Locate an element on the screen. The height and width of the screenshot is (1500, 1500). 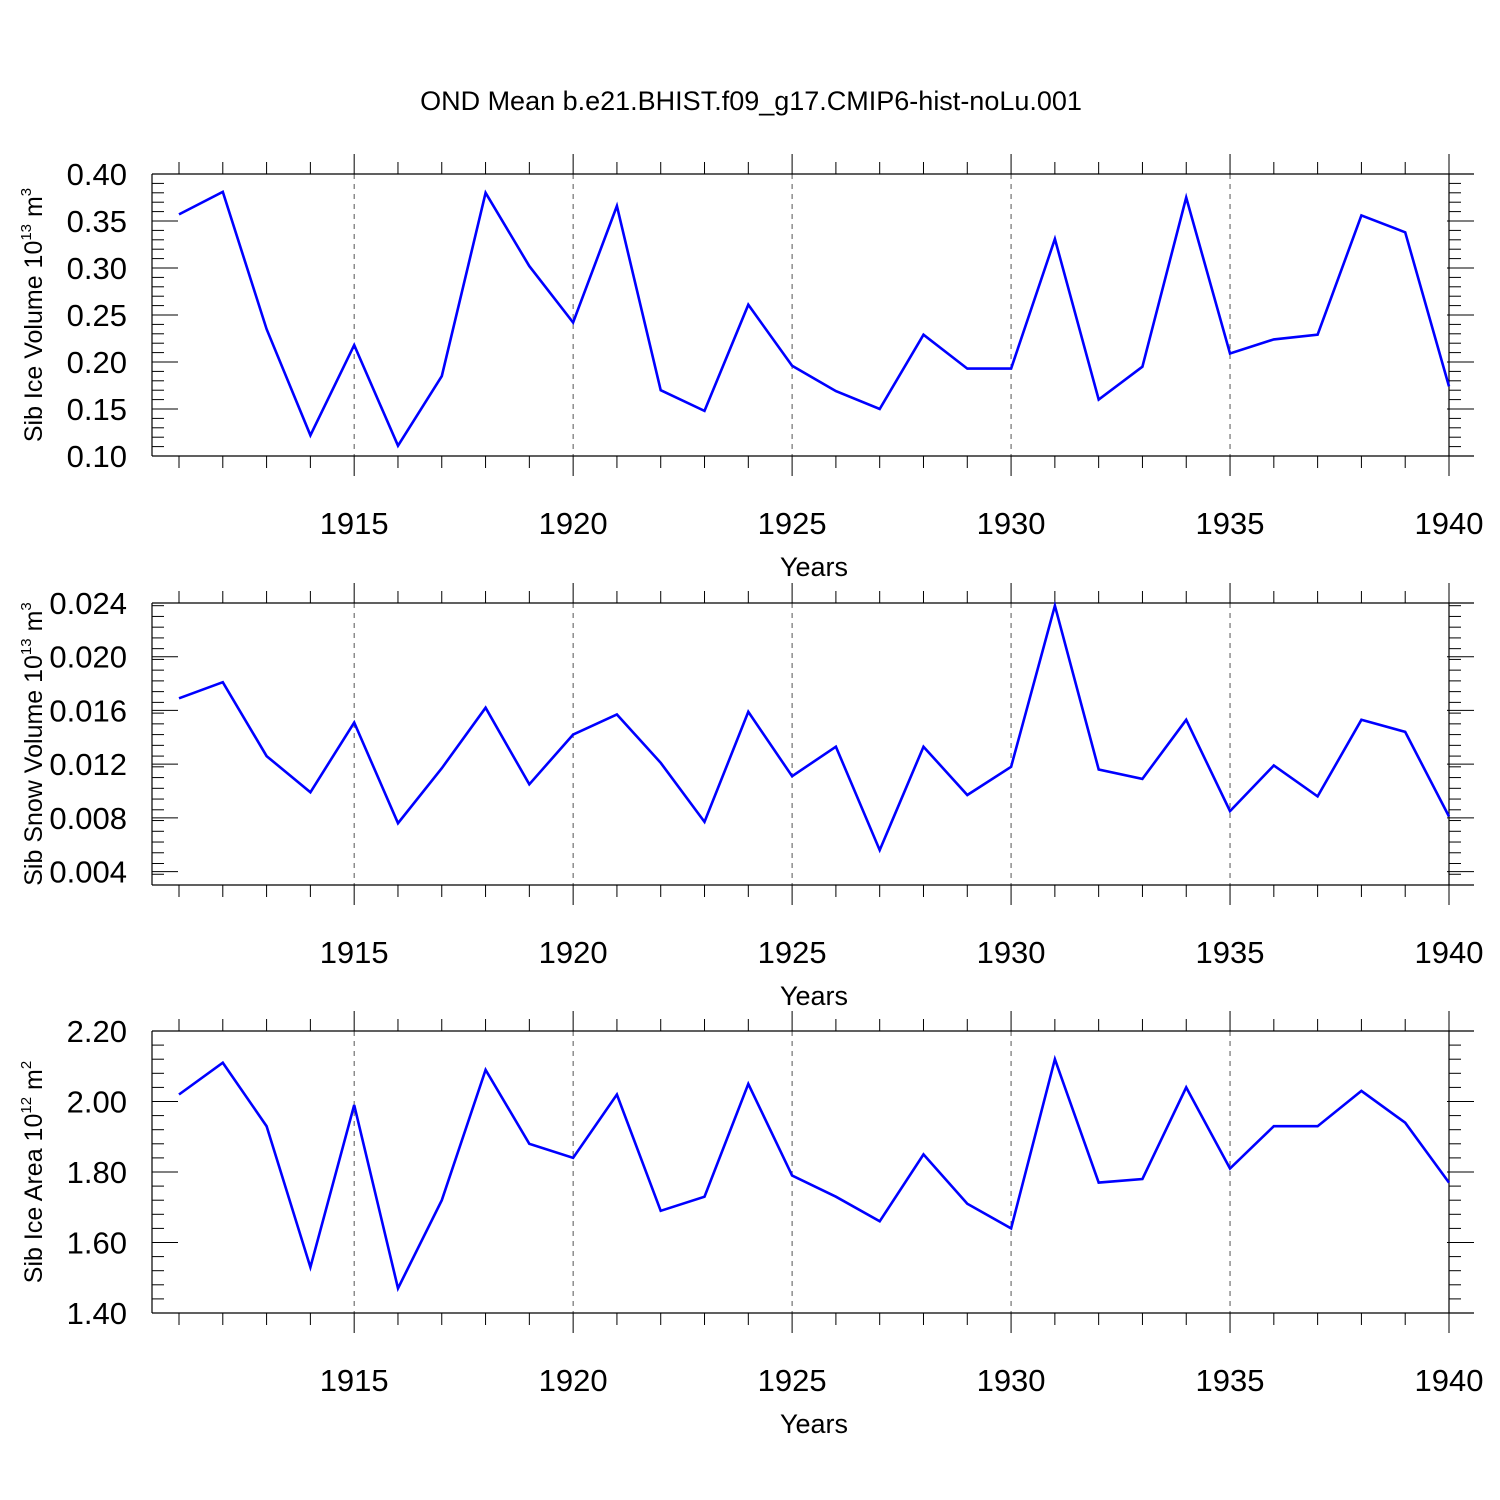
y-tick-label: 1.60 is located at coordinates (97, 1243).